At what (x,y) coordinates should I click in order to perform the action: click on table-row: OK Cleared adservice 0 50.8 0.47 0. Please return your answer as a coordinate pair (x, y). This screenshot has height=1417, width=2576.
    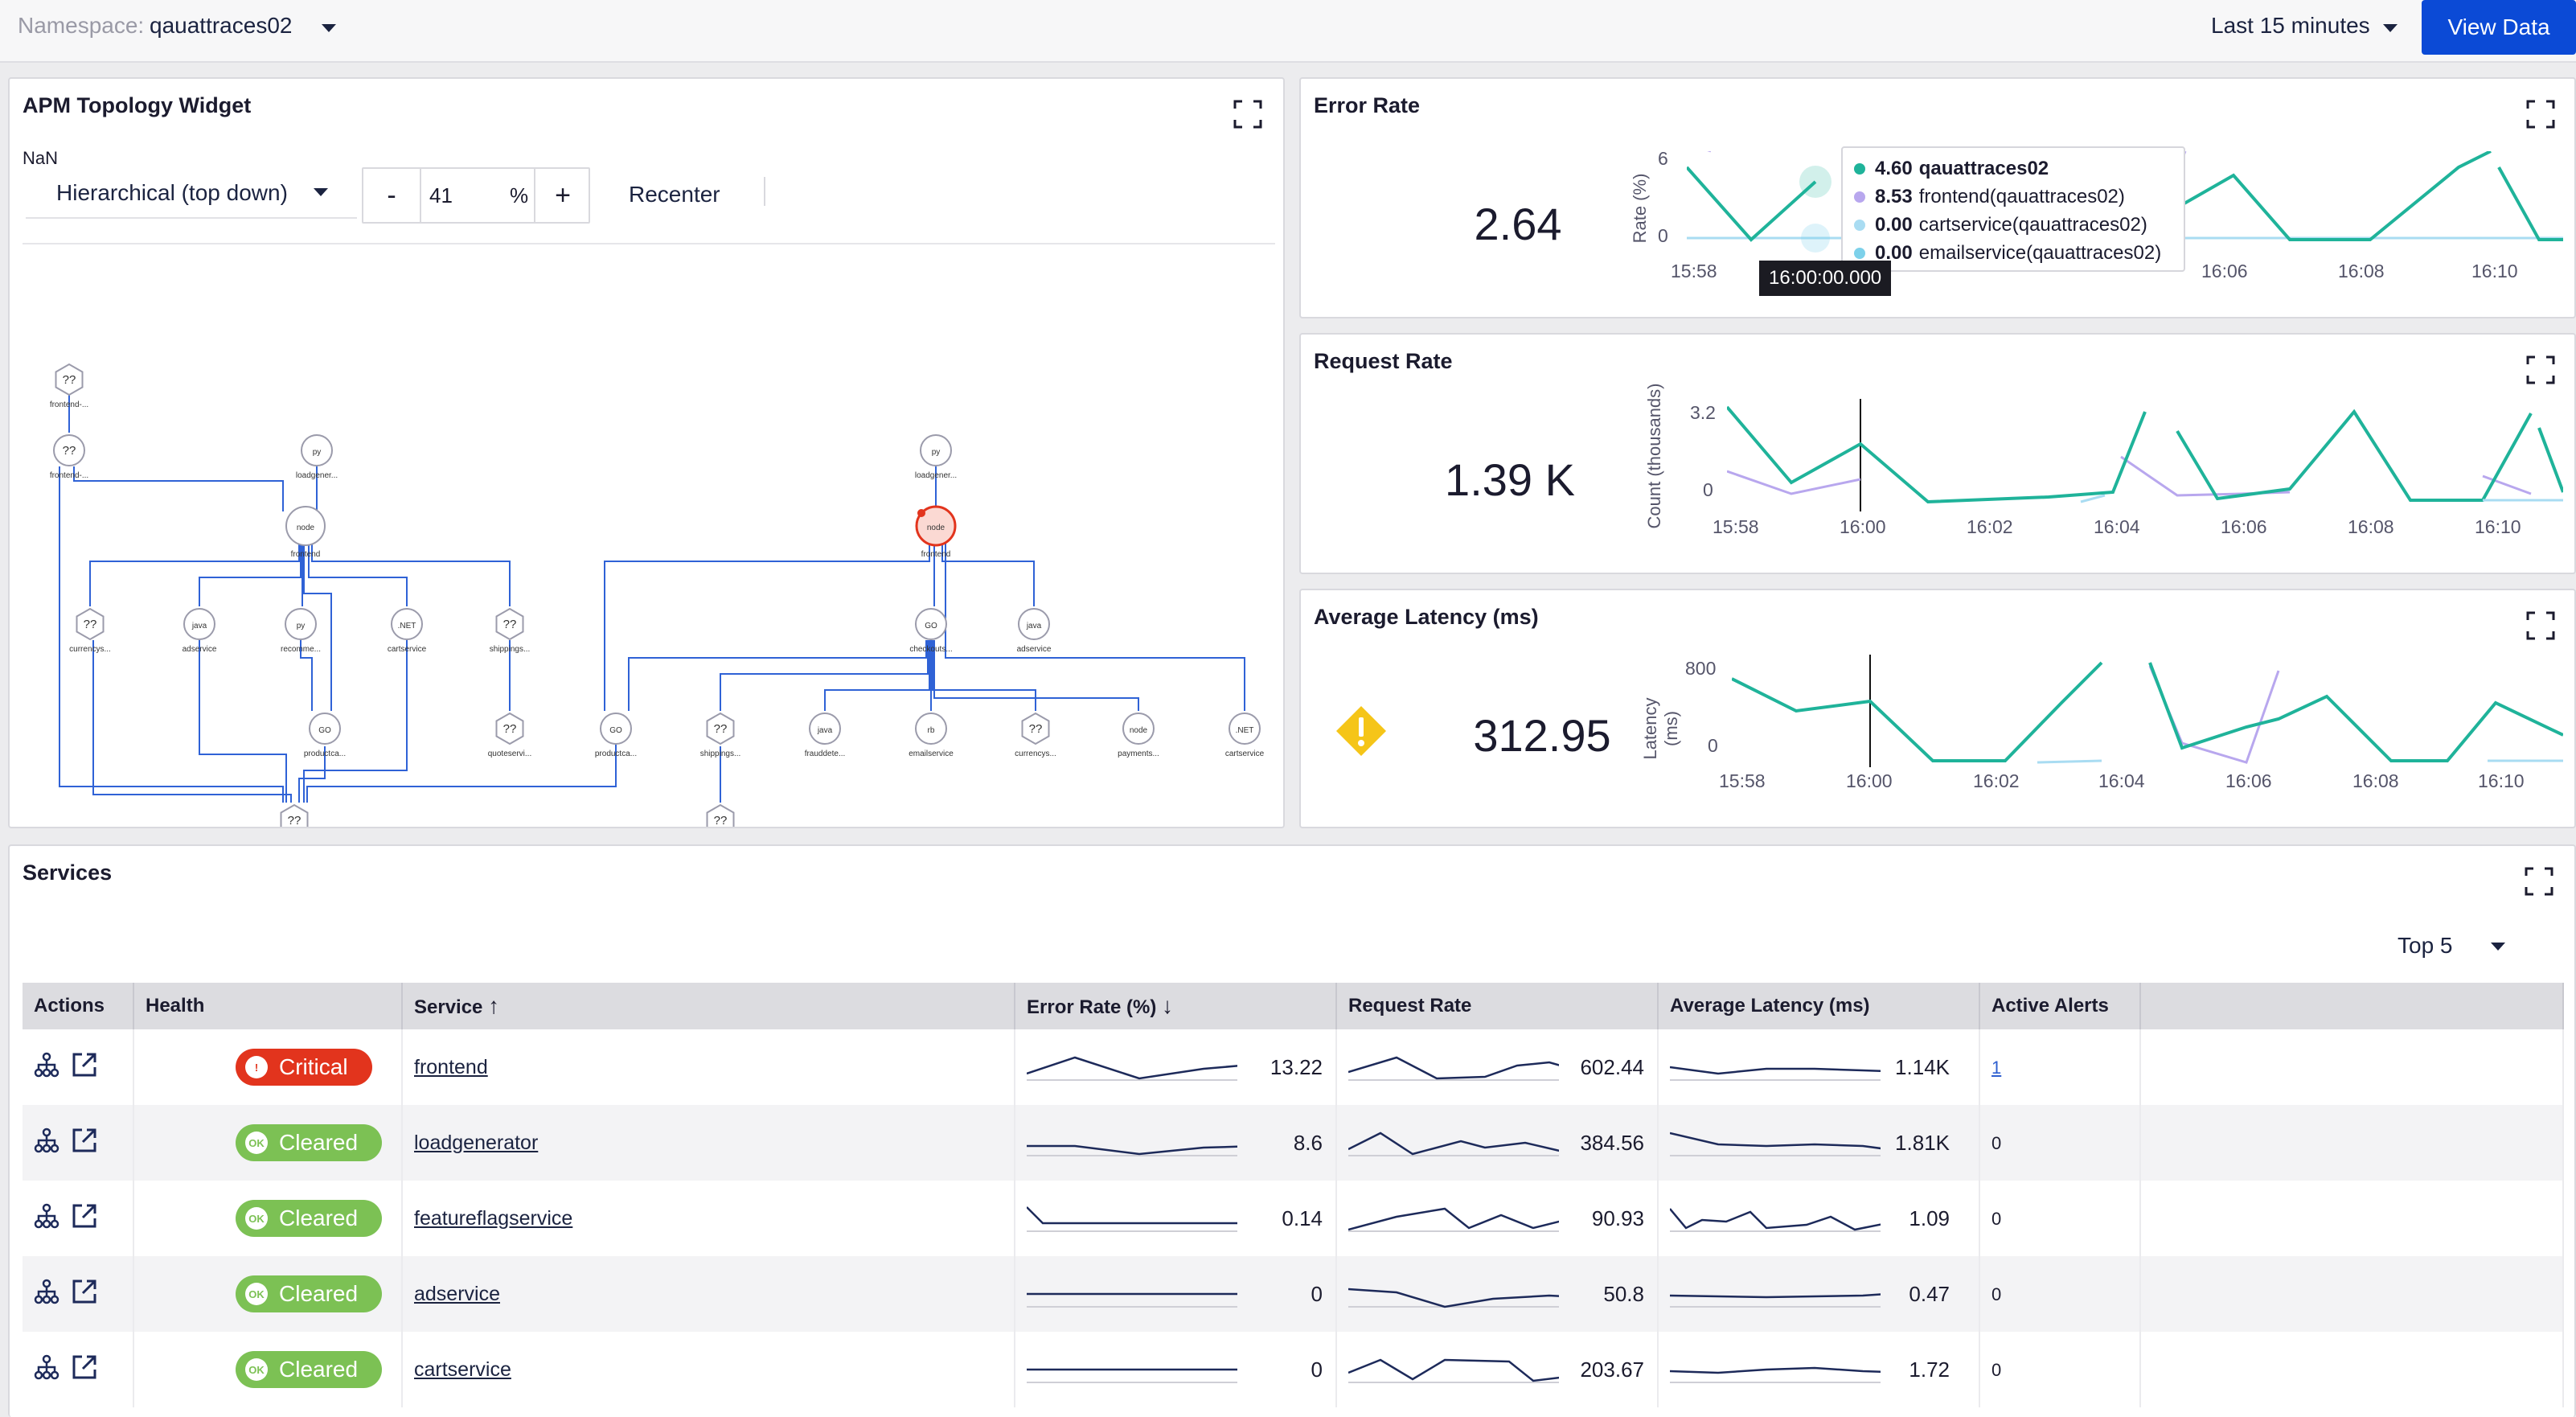
    Looking at the image, I should click on (1293, 1294).